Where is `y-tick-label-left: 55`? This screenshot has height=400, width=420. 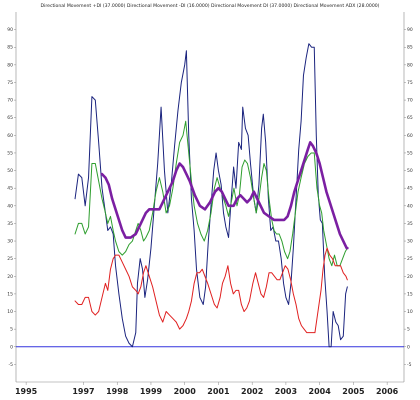 y-tick-label-left: 55 is located at coordinates (10, 153).